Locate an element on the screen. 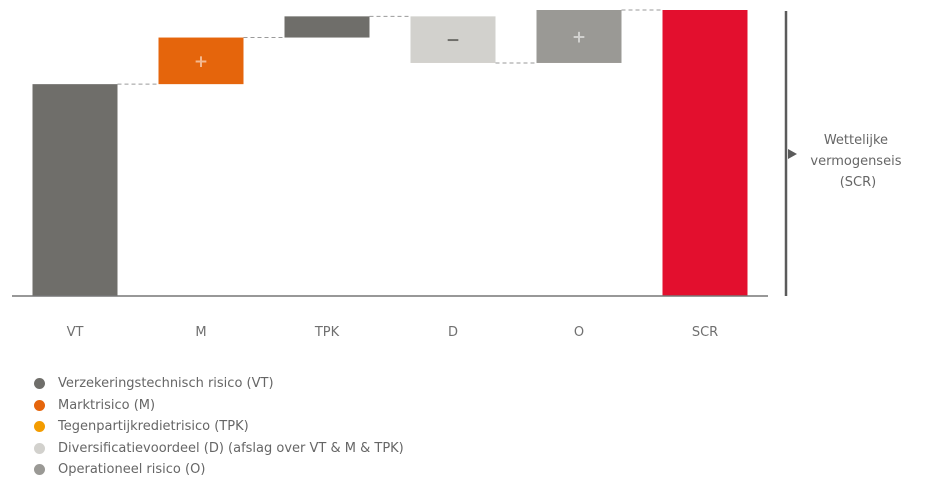 Image resolution: width=925 pixels, height=496 pixels. sign-o: + is located at coordinates (579, 37).